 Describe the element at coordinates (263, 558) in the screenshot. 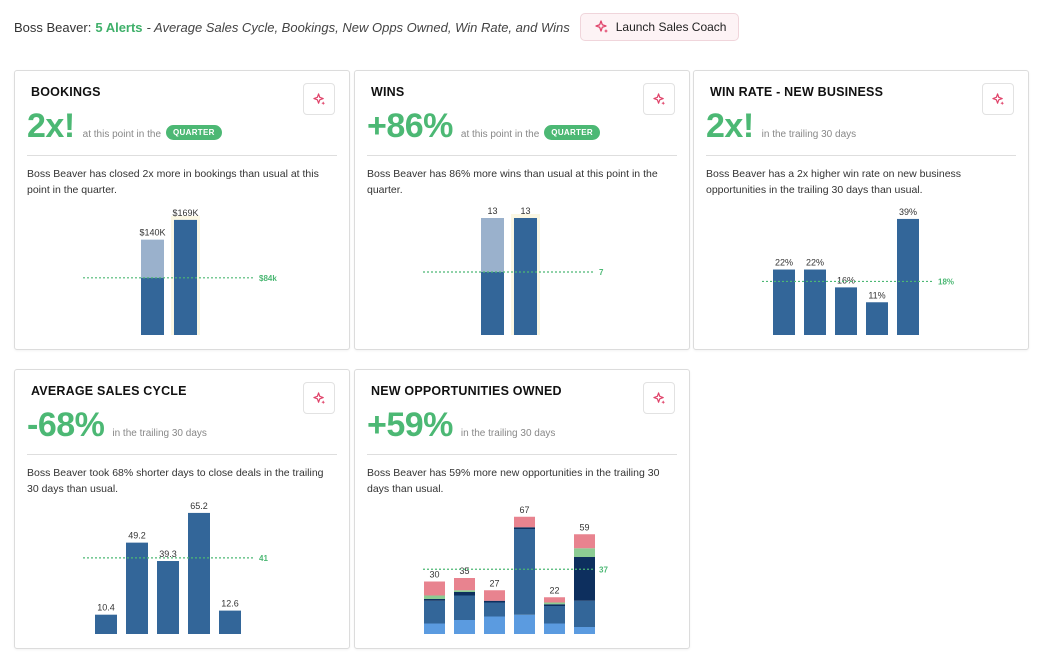

I see `reference-label: 41` at that location.